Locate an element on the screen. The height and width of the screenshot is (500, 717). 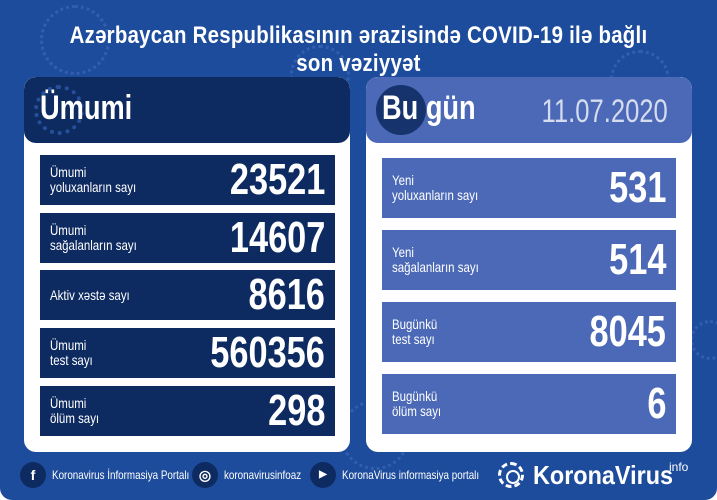
total-recovered-row: Ümumi sağalanların sayı 14607 is located at coordinates (187, 238).